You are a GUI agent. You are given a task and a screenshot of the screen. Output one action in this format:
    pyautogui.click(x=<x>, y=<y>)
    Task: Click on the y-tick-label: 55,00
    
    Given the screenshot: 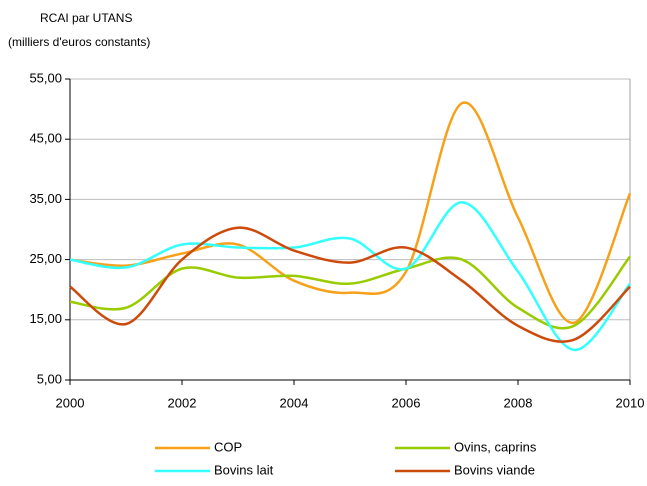 What is the action you would take?
    pyautogui.click(x=45, y=77)
    